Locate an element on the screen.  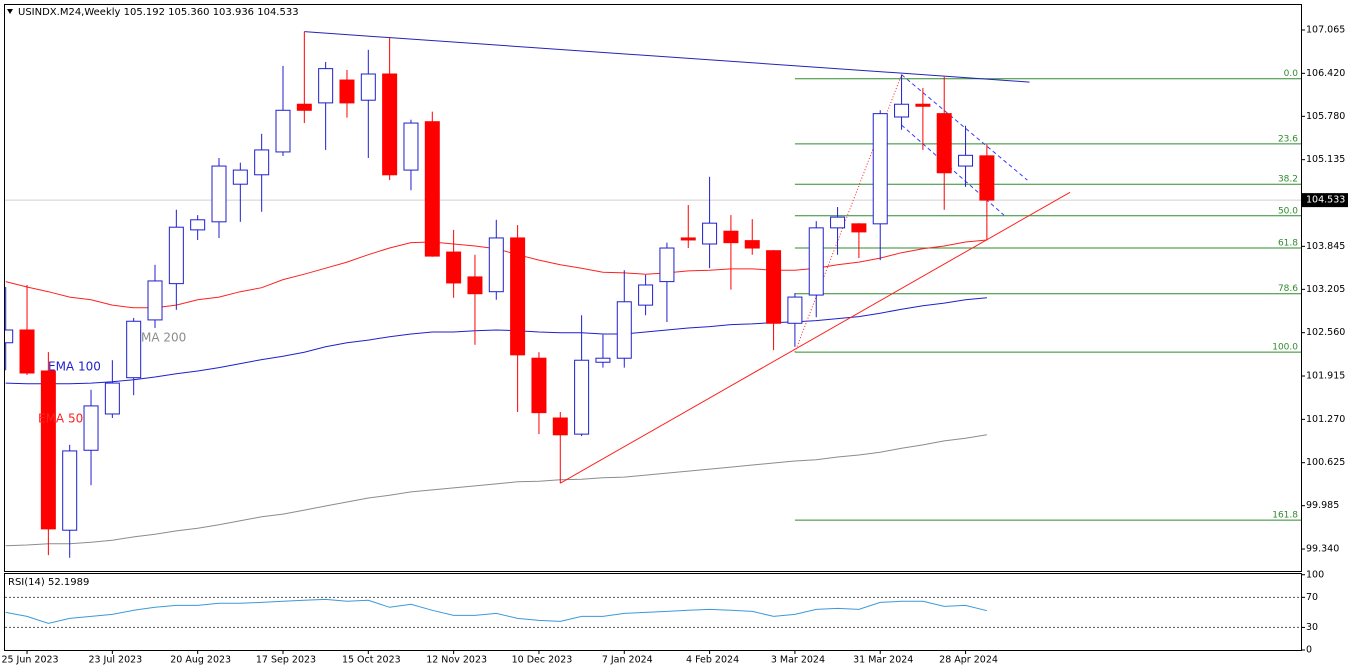
ma-label: MA 200 is located at coordinates (163, 338).